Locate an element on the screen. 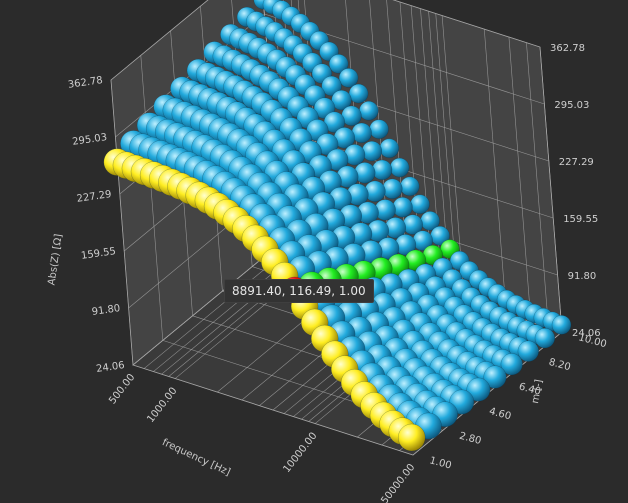 This screenshot has width=628, height=503. x-tick-label: 10000.00 is located at coordinates (300, 453).